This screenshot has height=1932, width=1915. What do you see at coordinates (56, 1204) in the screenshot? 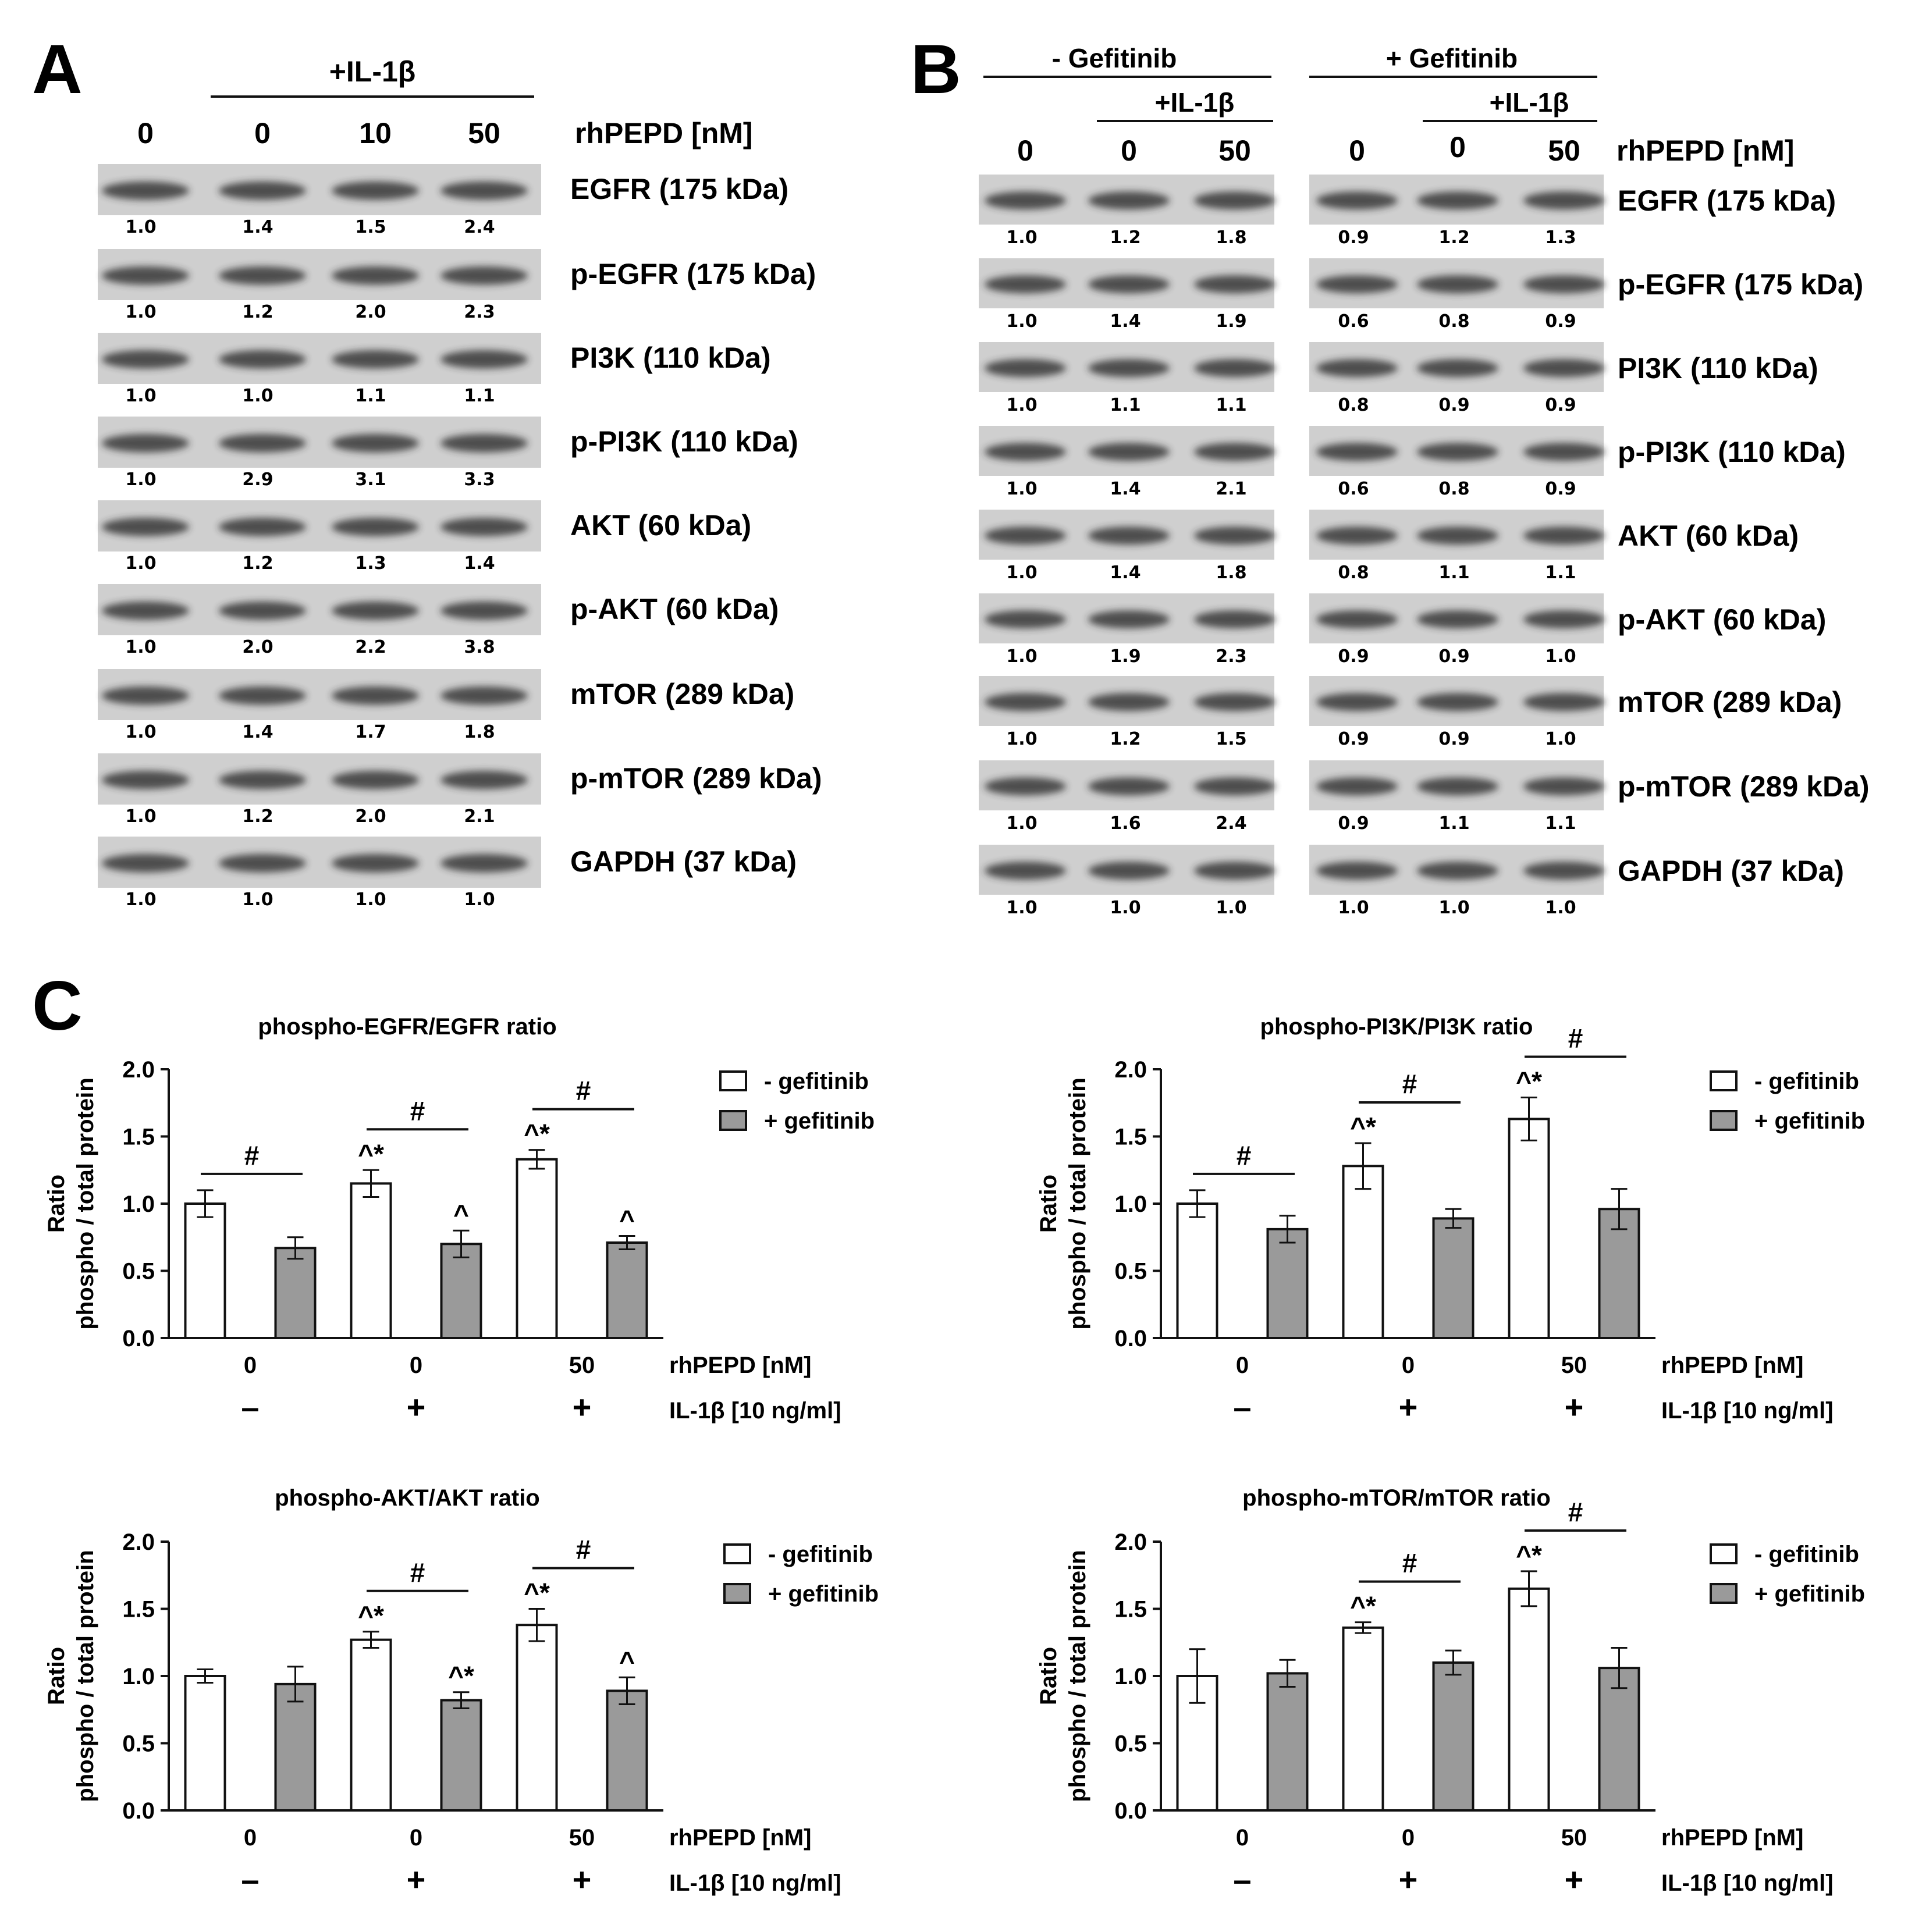
I see `y-axis-label: Ratio` at bounding box center [56, 1204].